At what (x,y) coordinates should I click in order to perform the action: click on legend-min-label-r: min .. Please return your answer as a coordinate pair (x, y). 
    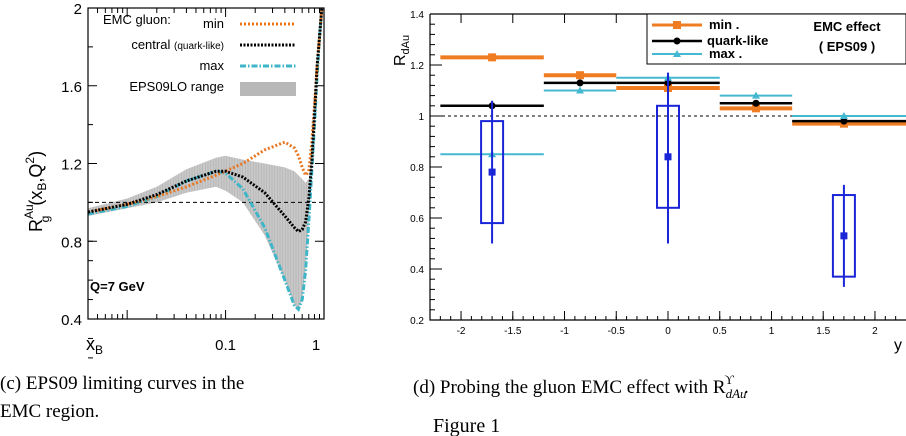
    Looking at the image, I should click on (724, 24).